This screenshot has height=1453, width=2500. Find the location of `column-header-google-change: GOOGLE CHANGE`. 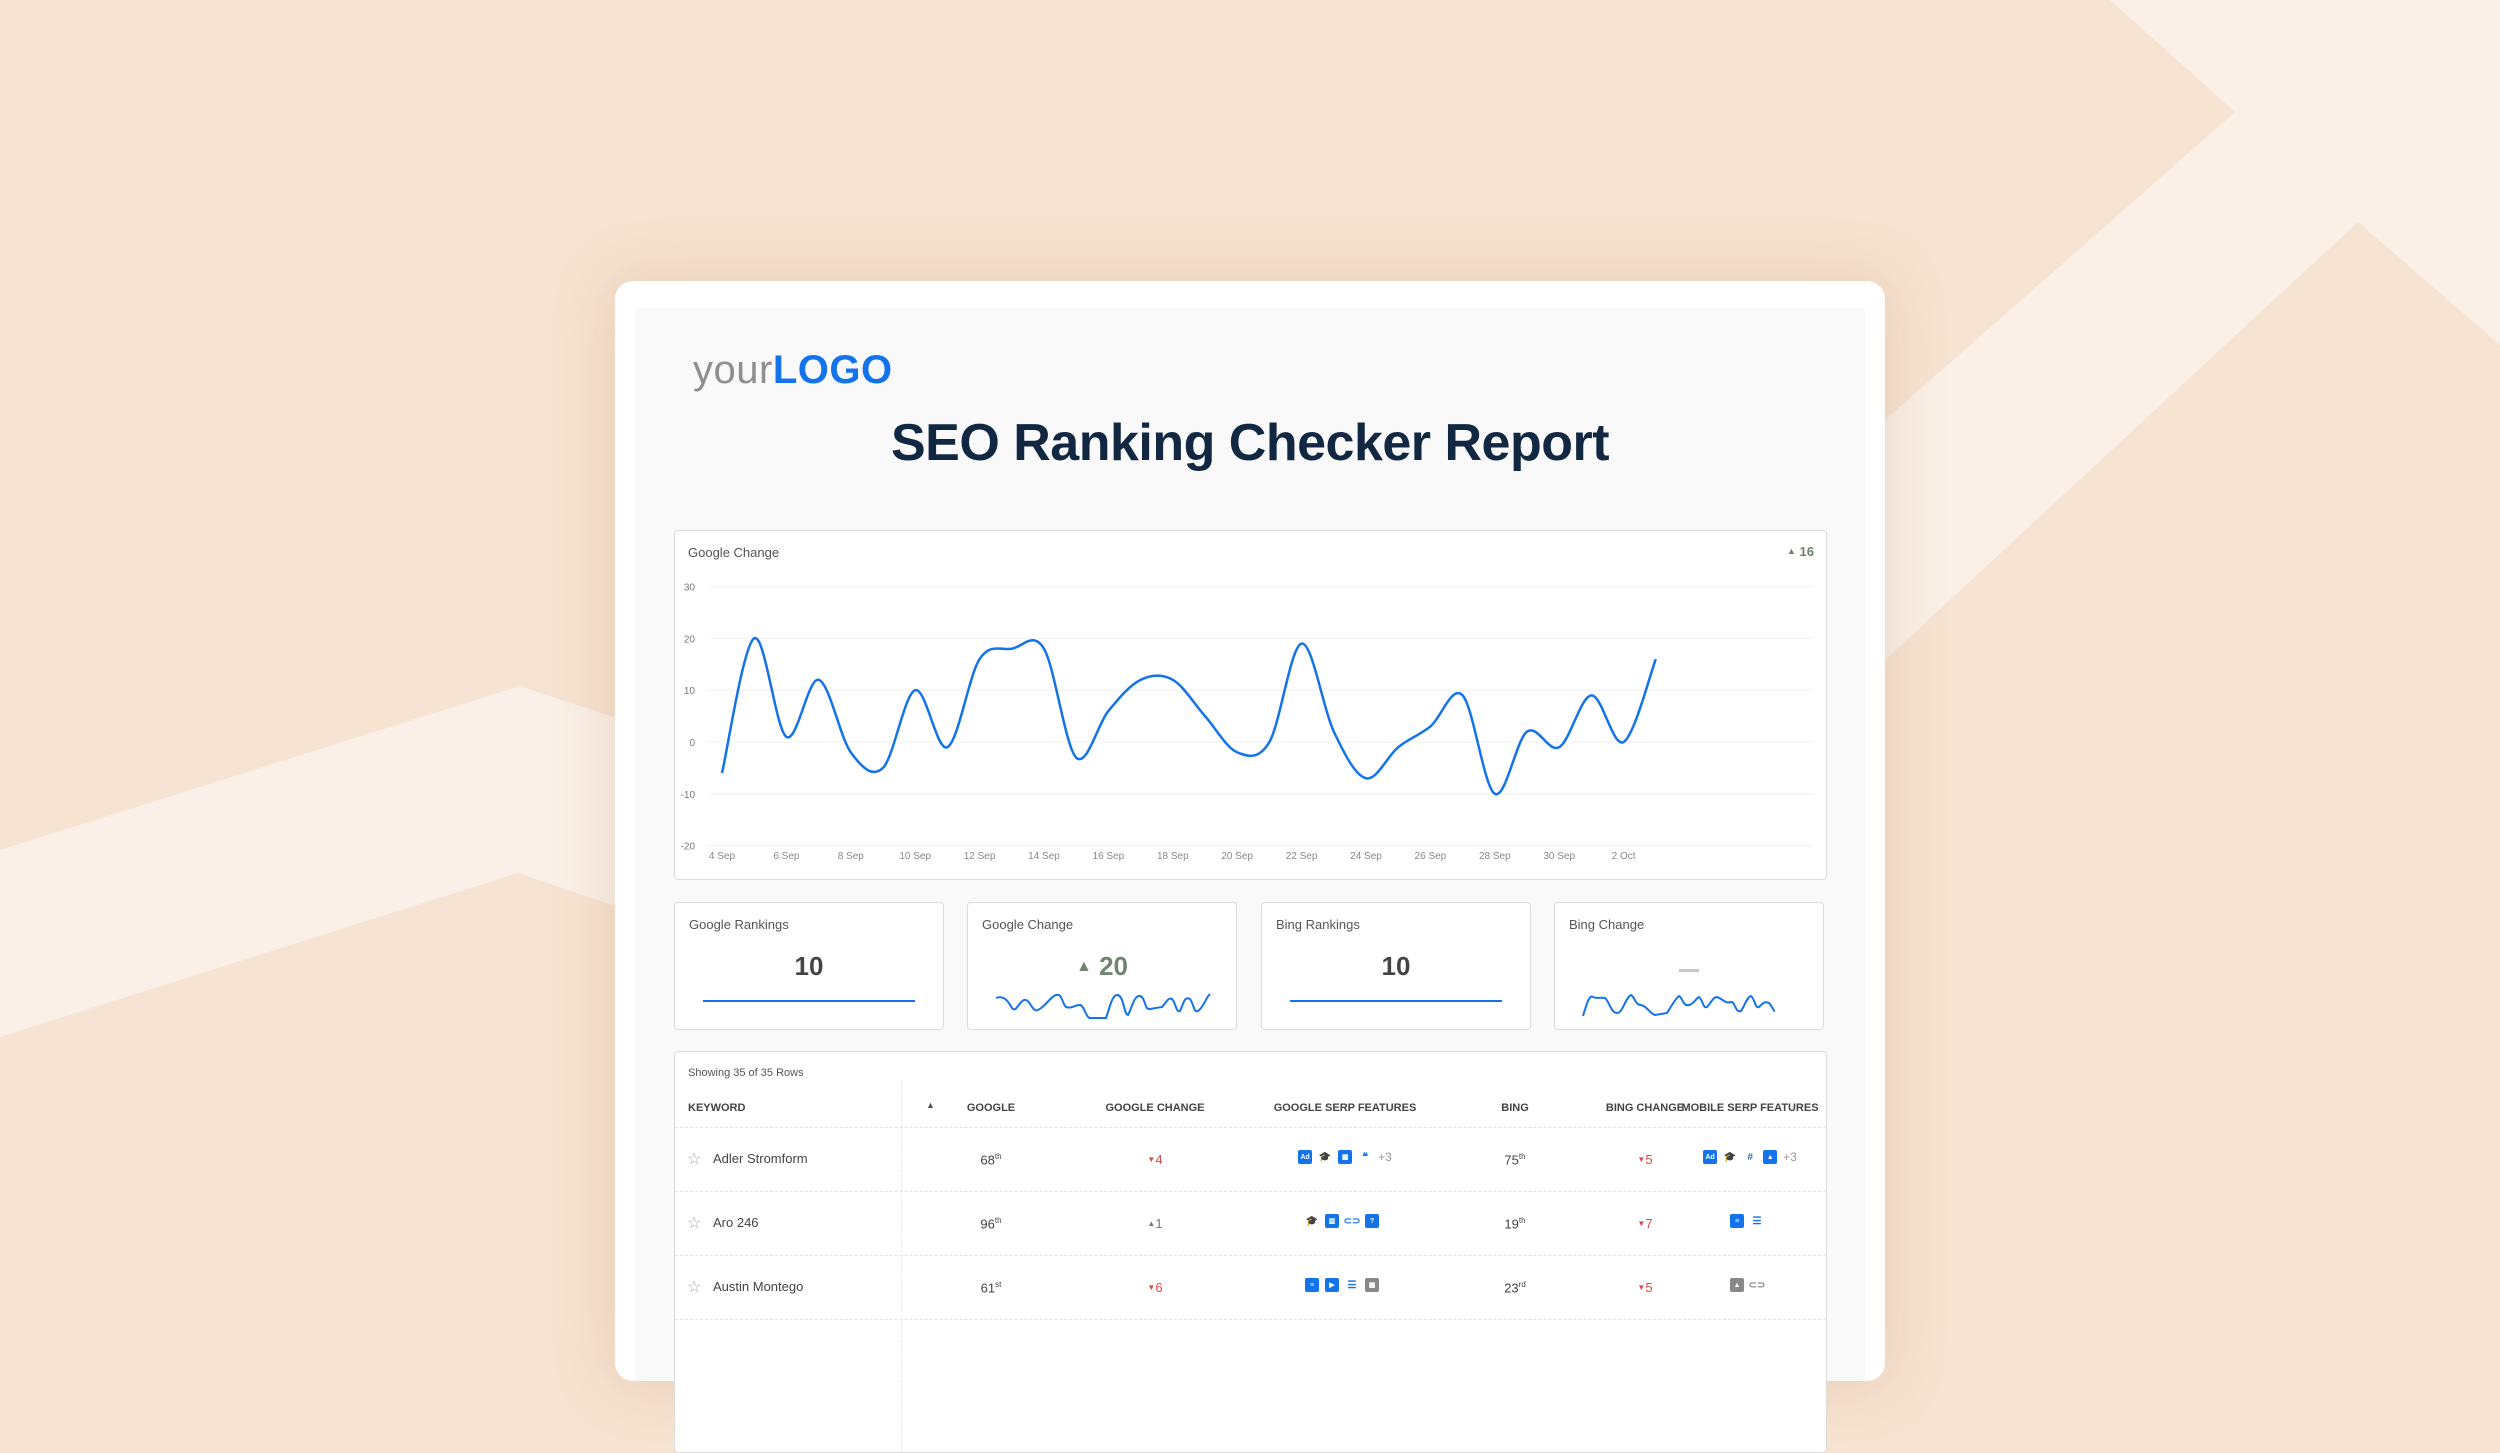

column-header-google-change: GOOGLE CHANGE is located at coordinates (1155, 1108).